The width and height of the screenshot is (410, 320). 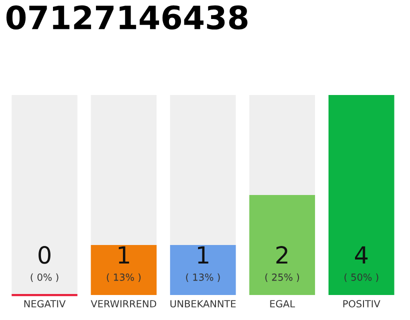 What do you see at coordinates (282, 255) in the screenshot?
I see `data-label: 2` at bounding box center [282, 255].